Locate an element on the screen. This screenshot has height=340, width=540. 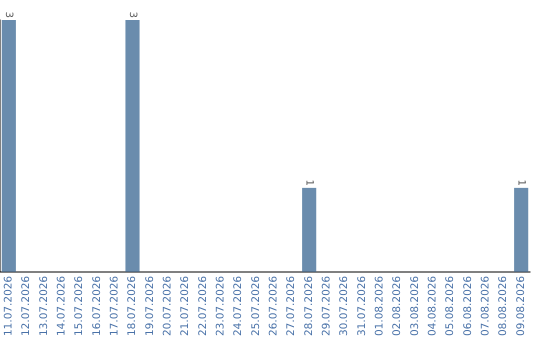
x-tick-label: 31.07.2026 is located at coordinates (362, 306).